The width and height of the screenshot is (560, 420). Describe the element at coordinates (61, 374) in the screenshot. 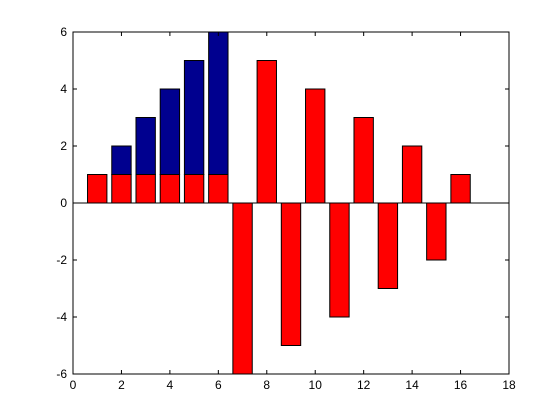

I see `y-tick-label: -6` at that location.